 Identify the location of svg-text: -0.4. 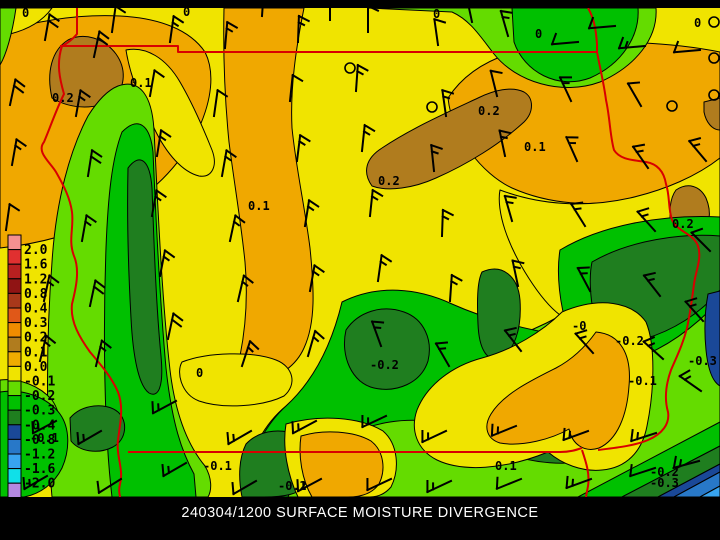
(39, 425).